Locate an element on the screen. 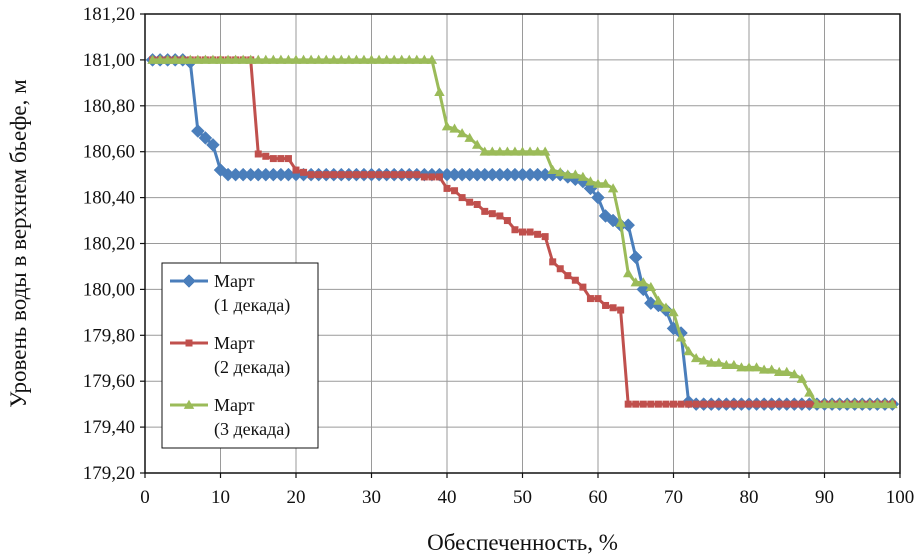 This screenshot has width=924, height=557. y-axis-title: Уровень воды в верхнем бьефе, м is located at coordinates (18, 243).